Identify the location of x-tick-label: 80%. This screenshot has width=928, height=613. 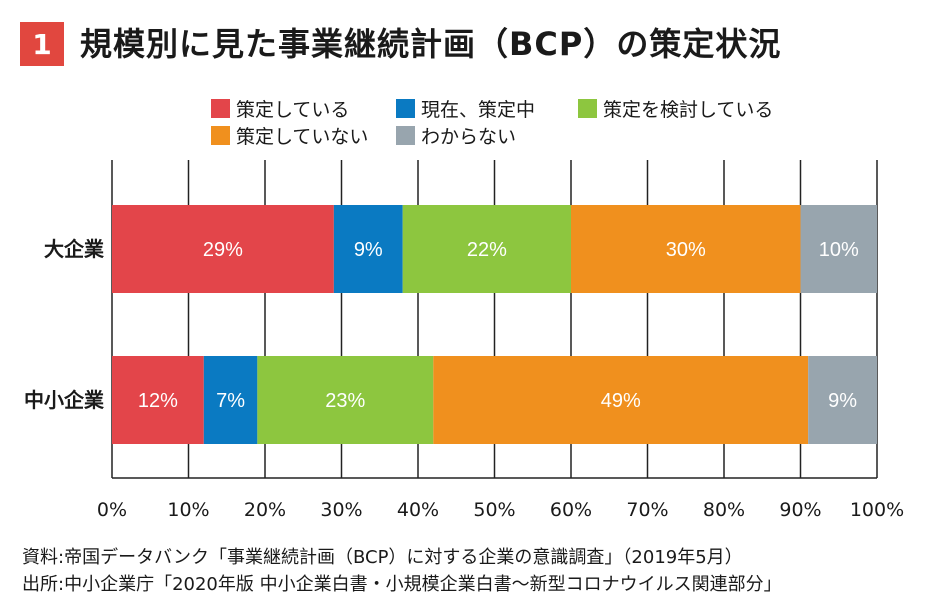
(724, 510).